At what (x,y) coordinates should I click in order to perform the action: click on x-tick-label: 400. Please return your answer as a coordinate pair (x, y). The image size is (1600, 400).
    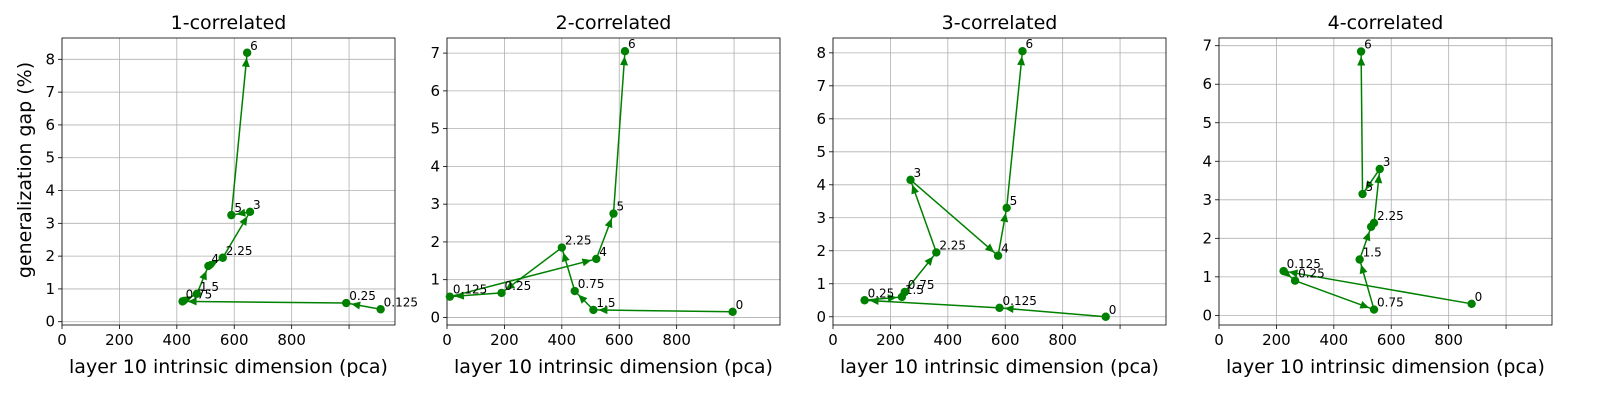
    Looking at the image, I should click on (562, 340).